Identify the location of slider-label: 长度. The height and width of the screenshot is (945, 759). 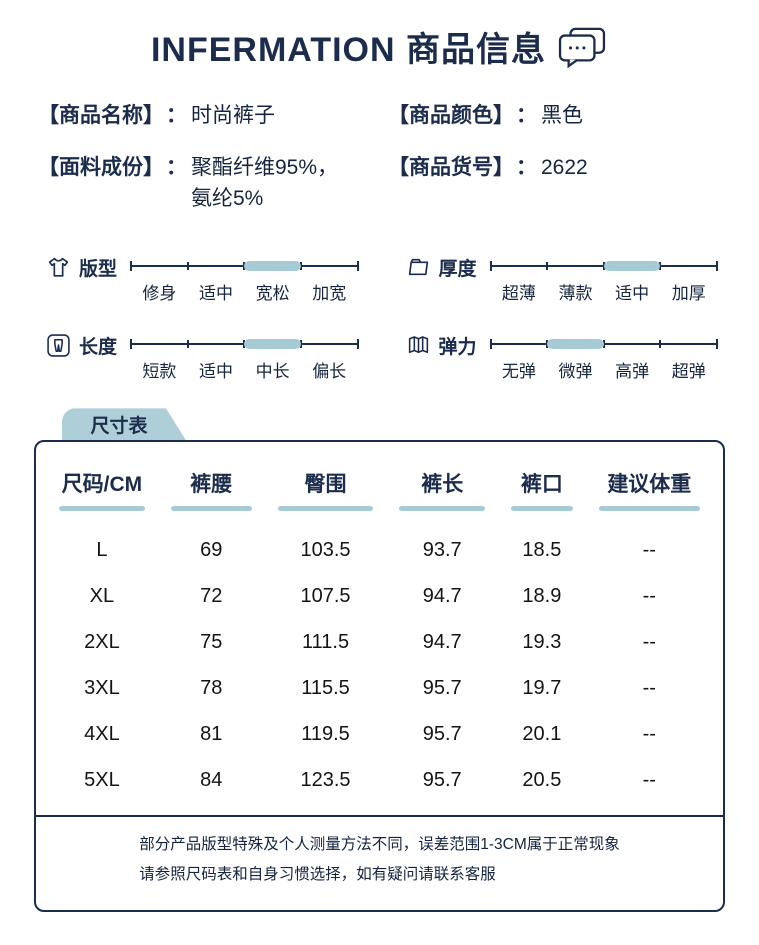
(98, 347).